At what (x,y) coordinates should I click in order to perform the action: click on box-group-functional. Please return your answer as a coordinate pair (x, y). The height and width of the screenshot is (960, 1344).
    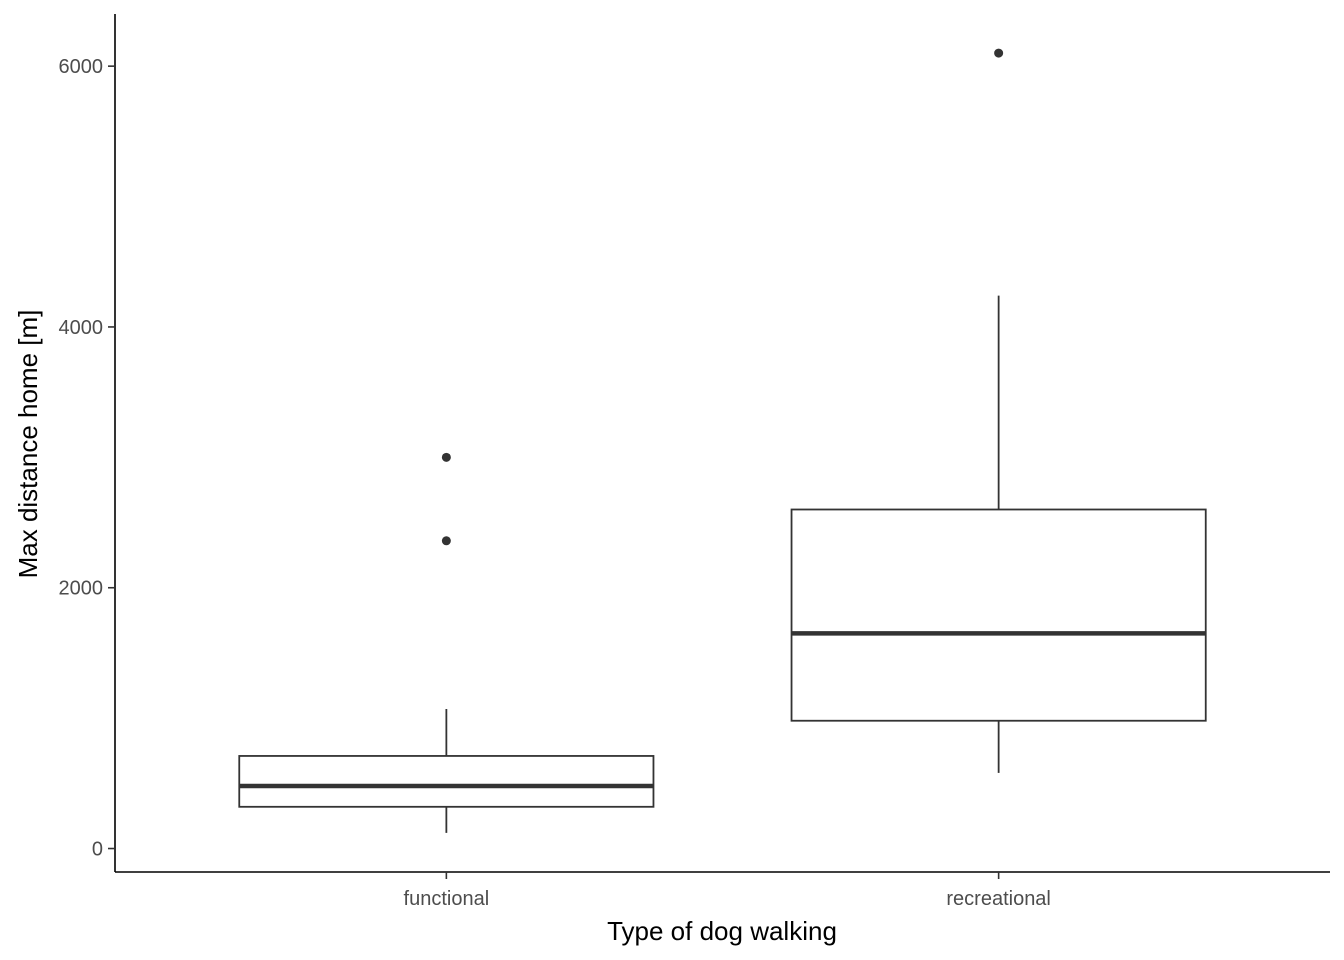
    Looking at the image, I should click on (446, 642).